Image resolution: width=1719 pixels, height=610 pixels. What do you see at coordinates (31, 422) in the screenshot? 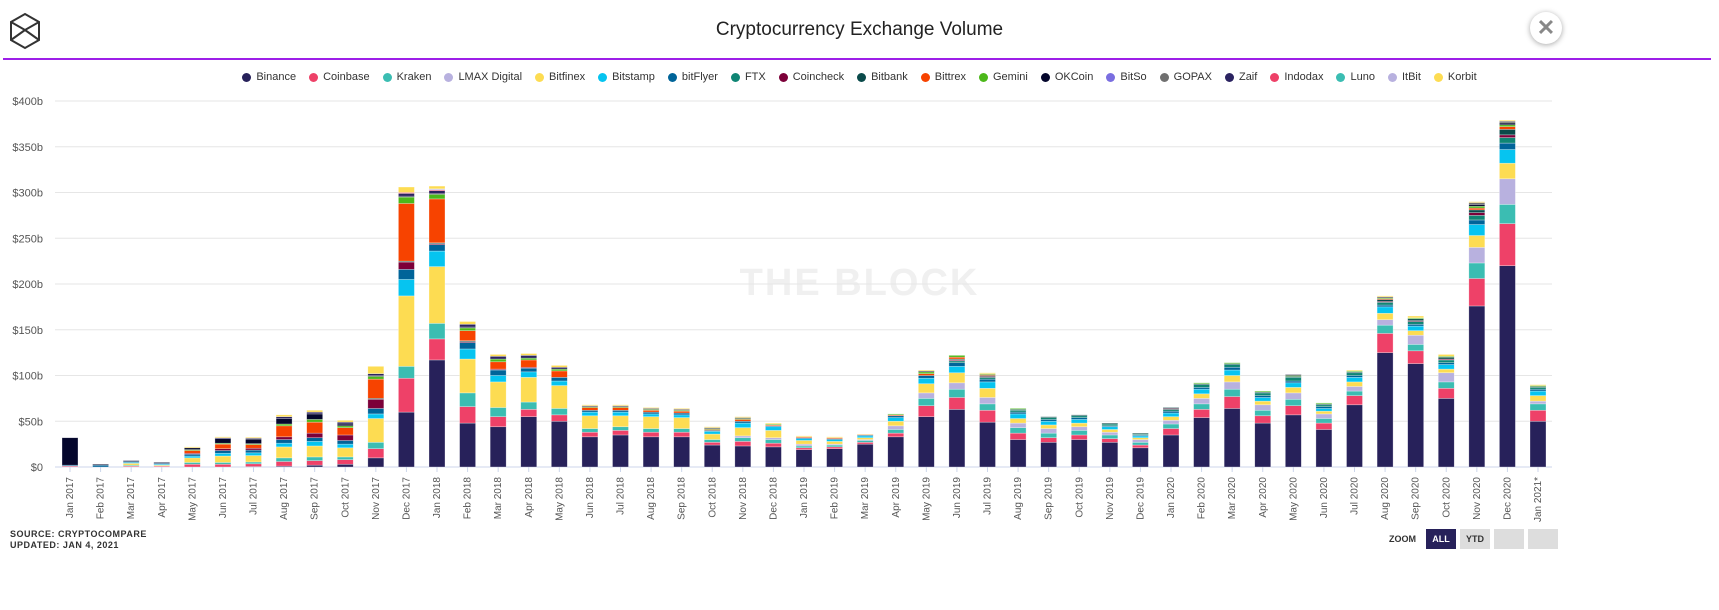
I see `y-tick-label: $50b` at bounding box center [31, 422].